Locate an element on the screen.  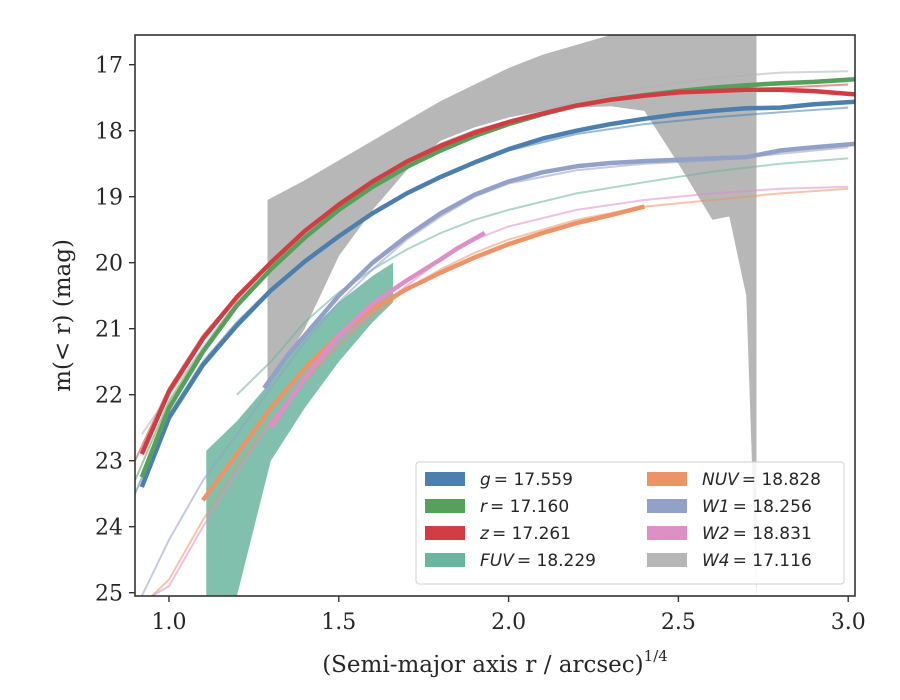
series-fuv-band is located at coordinates (300, 429).